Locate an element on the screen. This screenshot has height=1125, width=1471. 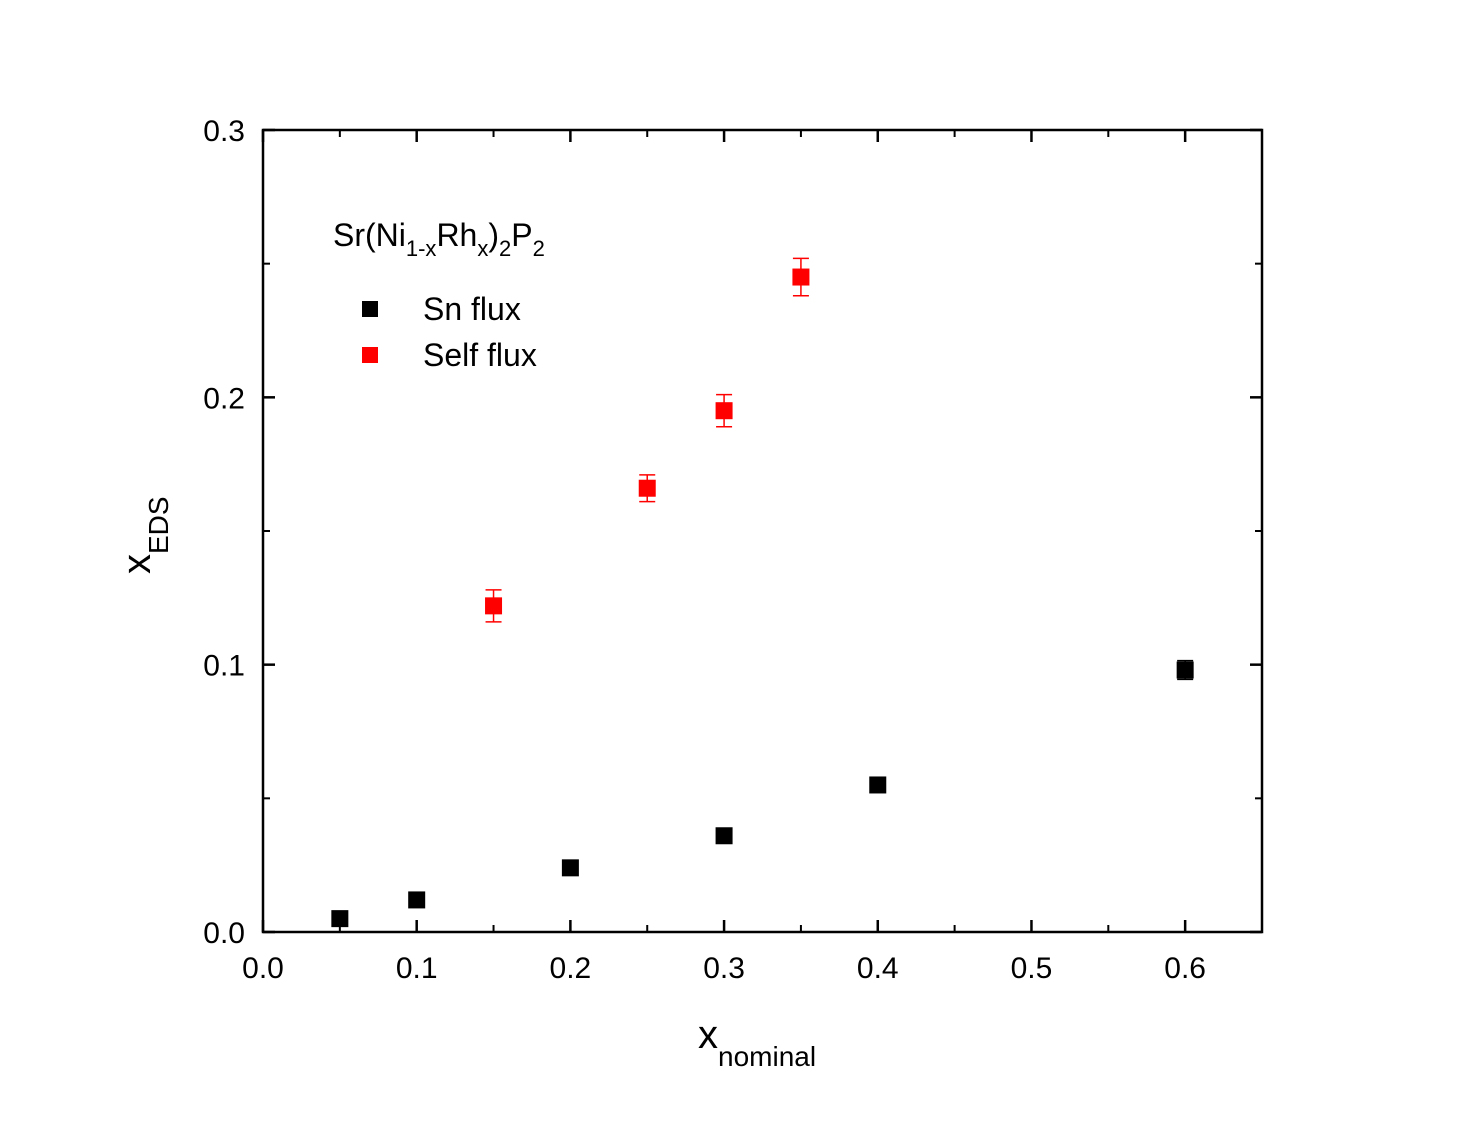
formula-text: Sr(Ni is located at coordinates (369, 235).